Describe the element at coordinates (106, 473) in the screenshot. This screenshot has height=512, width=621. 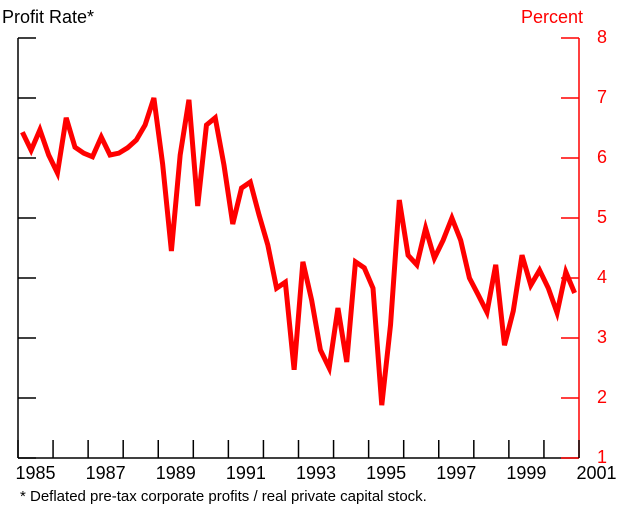
I see `x-tick-label: 1987` at that location.